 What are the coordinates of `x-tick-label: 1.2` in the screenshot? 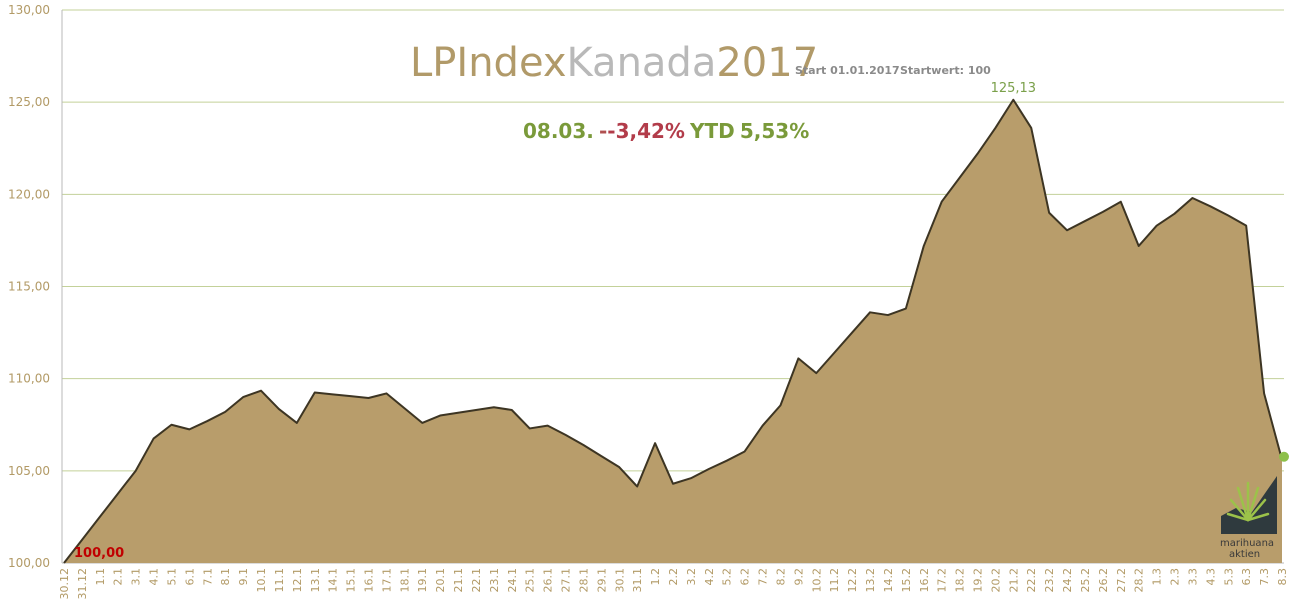 It's located at (655, 577).